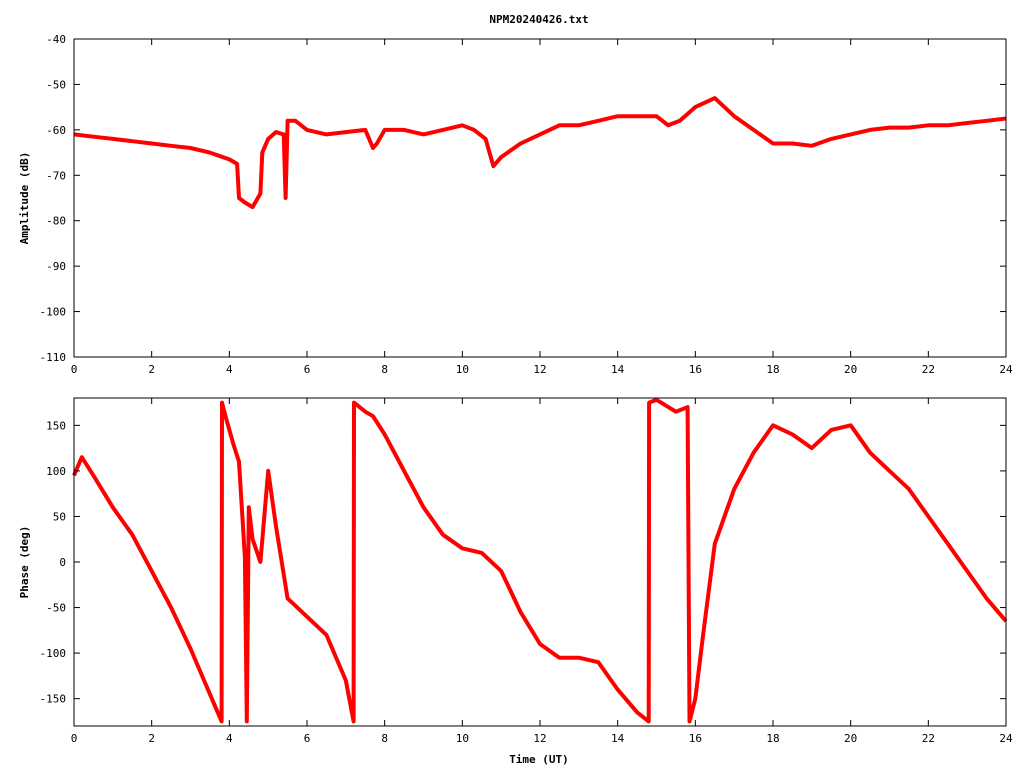 The height and width of the screenshot is (768, 1024). I want to click on amplitude-x-tick-label: 22, so click(928, 369).